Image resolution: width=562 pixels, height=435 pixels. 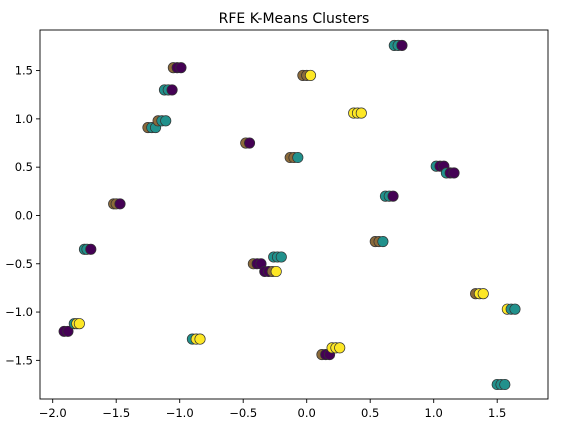 I want to click on x-axis: −2.0 −1.5 −1.0 −0.5 0.0 0.5 1.0 1.5, so click(x=272, y=409).